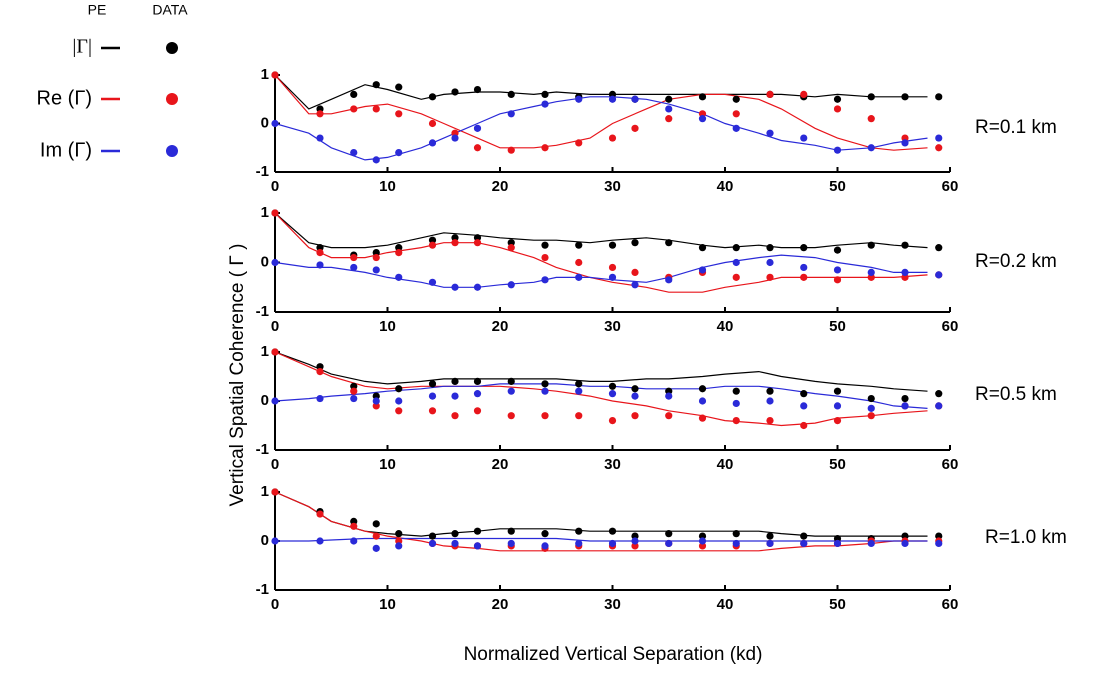 The image size is (1107, 673). Describe the element at coordinates (725, 464) in the screenshot. I see `x-tick-label: 40` at that location.